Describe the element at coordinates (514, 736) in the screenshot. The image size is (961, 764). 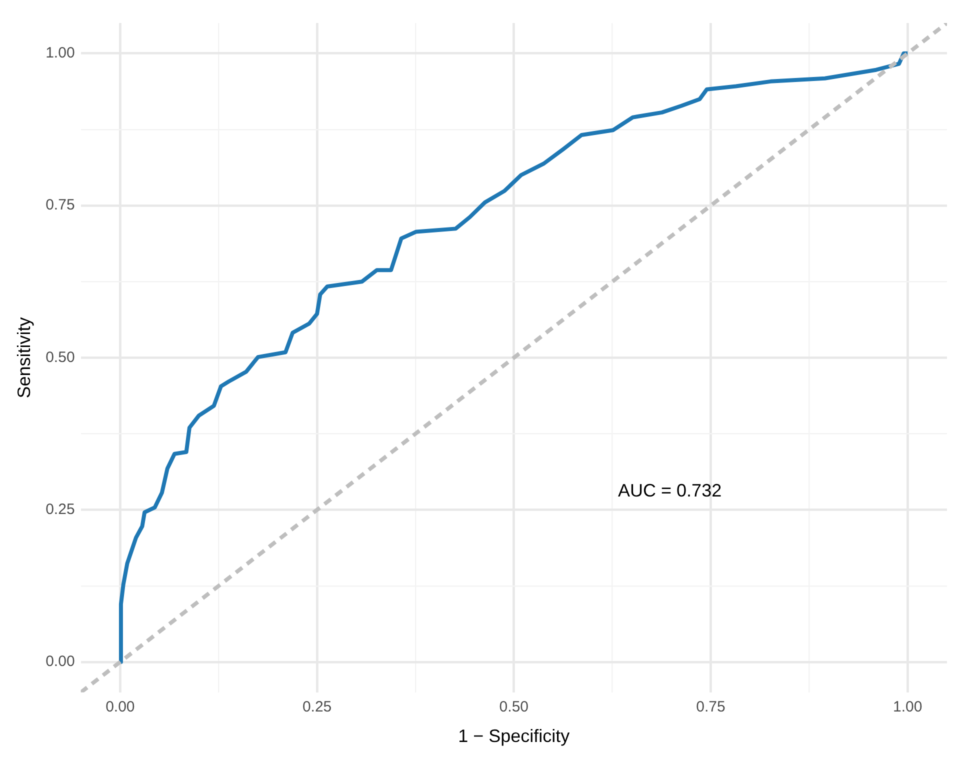
I see `x-axis-title: 1 − Specificity` at that location.